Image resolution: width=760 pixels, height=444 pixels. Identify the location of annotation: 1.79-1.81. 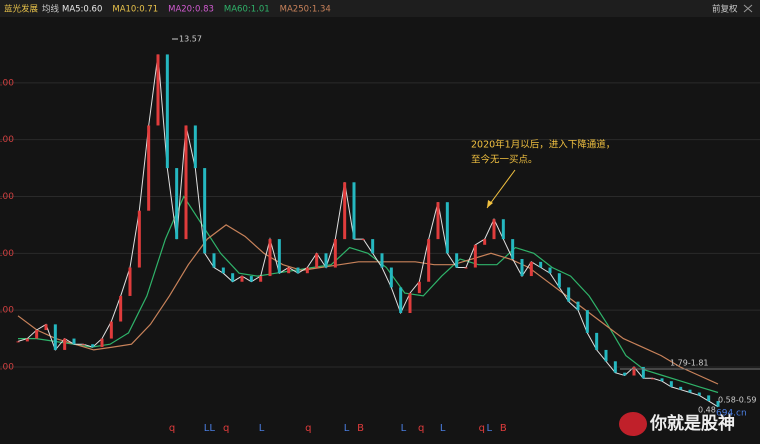
(689, 363).